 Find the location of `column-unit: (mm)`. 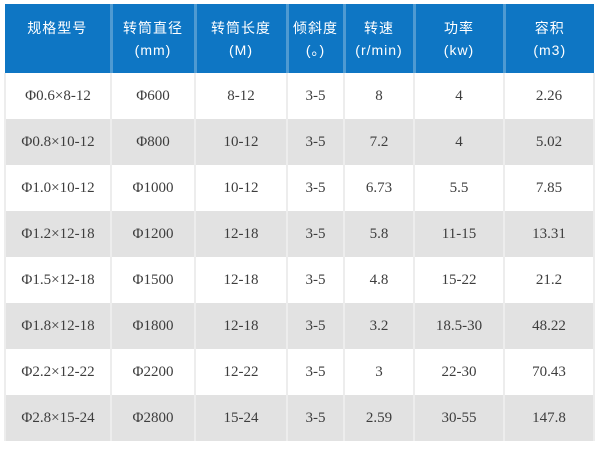

column-unit: (mm) is located at coordinates (153, 49).